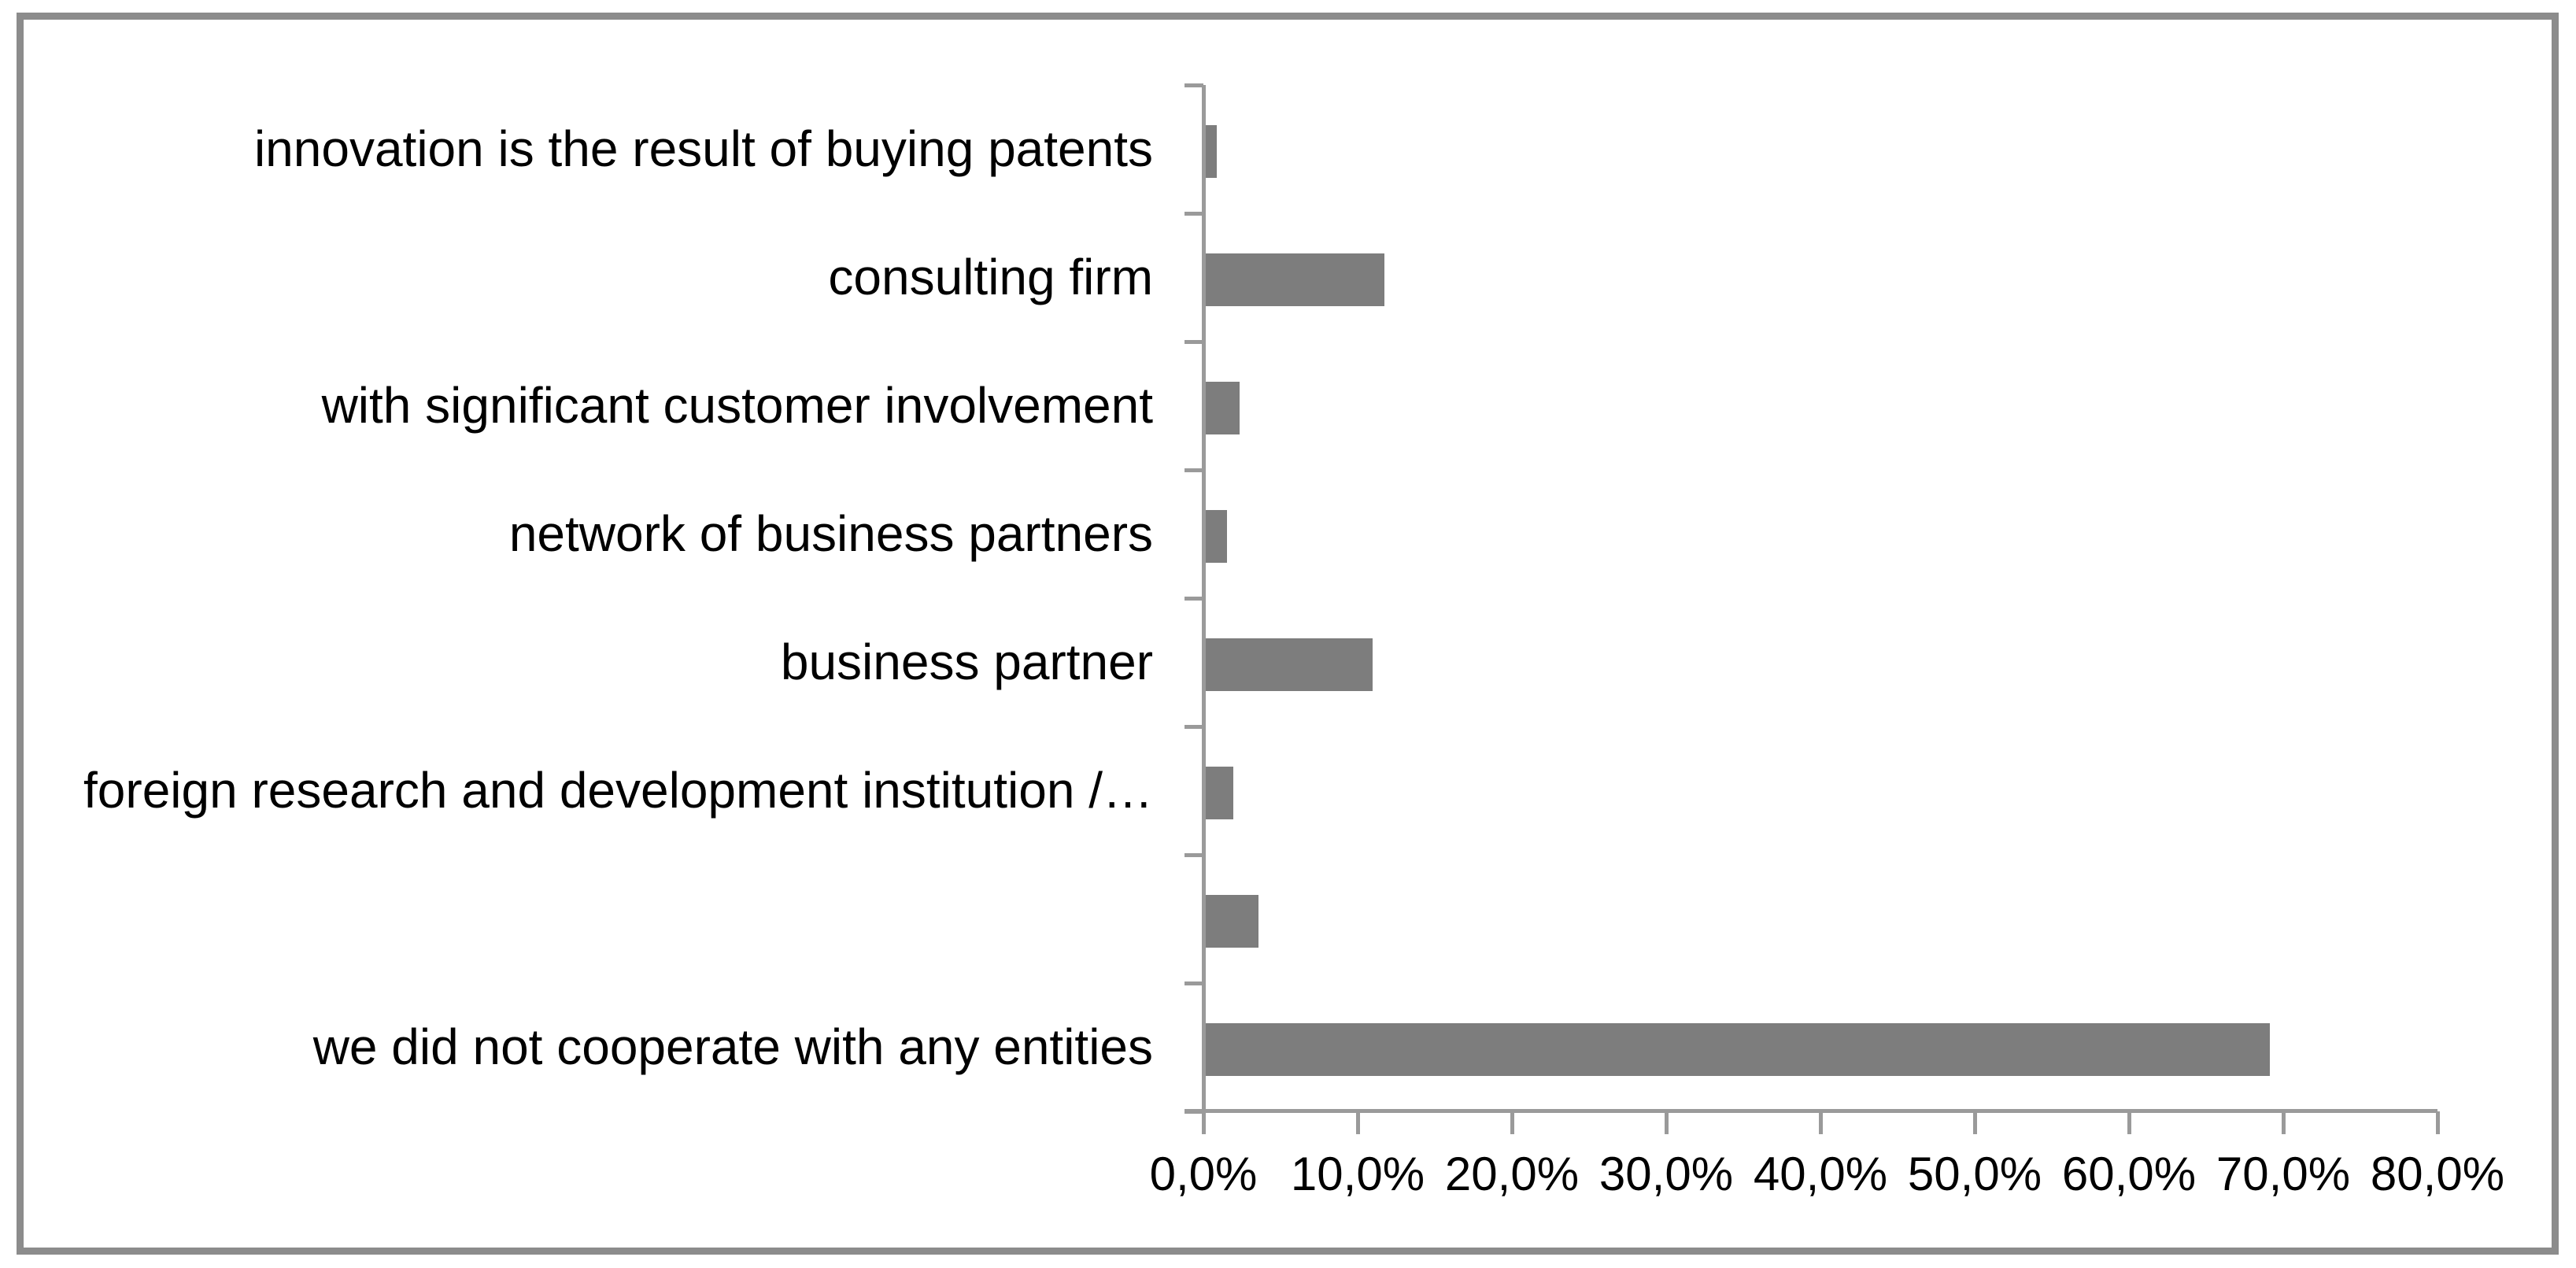 This screenshot has height=1268, width=2576. Describe the element at coordinates (966, 661) in the screenshot. I see `category-label: business partner` at that location.